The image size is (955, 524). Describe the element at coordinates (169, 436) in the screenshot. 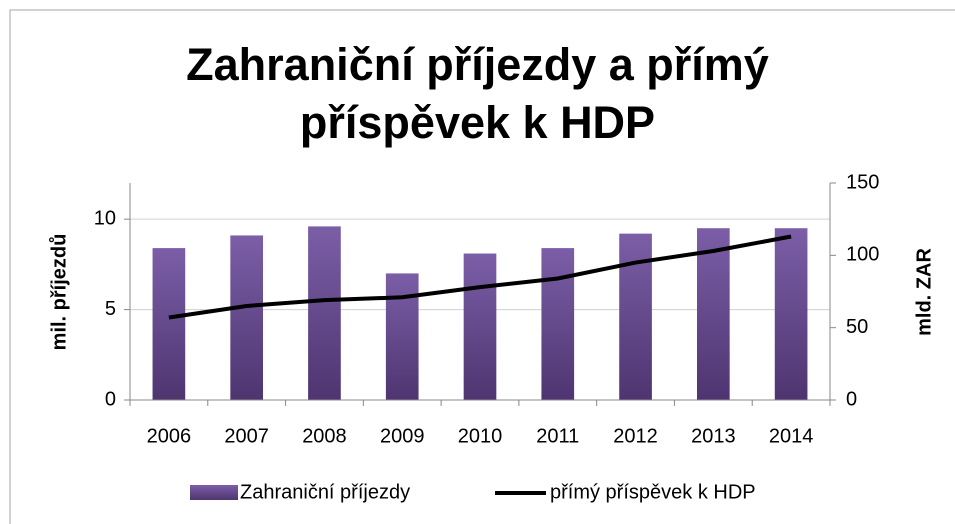

I see `x-tick-label: 2006` at that location.